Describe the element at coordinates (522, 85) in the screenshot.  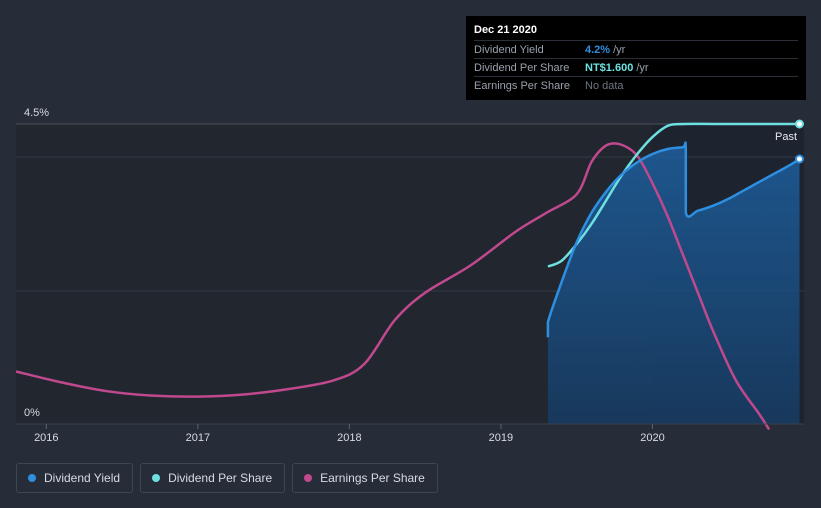
I see `tooltip-label: Earnings Per Share` at that location.